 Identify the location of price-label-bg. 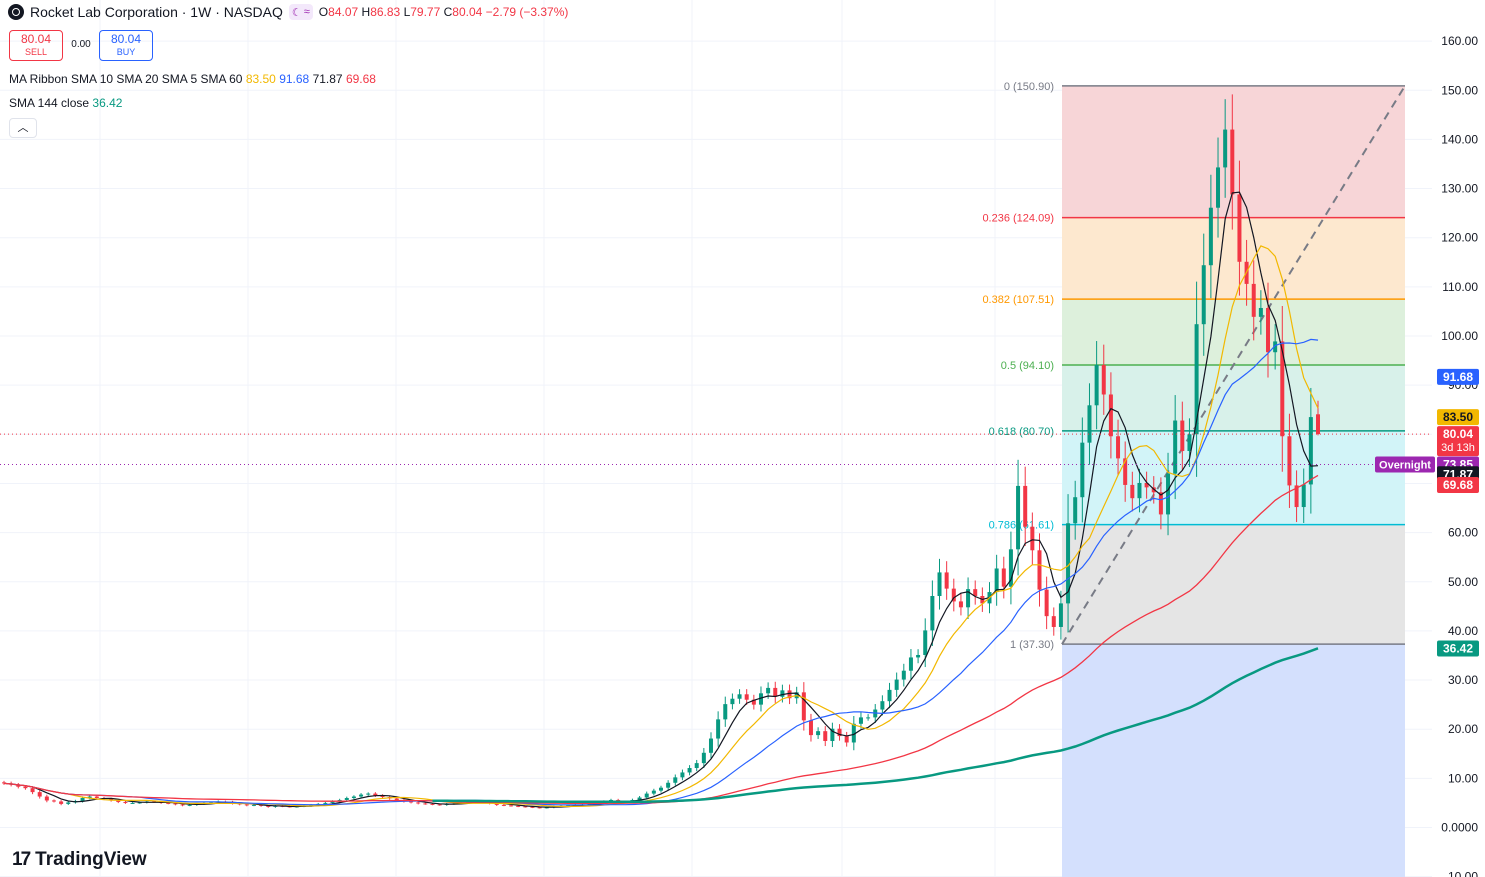
(1458, 376).